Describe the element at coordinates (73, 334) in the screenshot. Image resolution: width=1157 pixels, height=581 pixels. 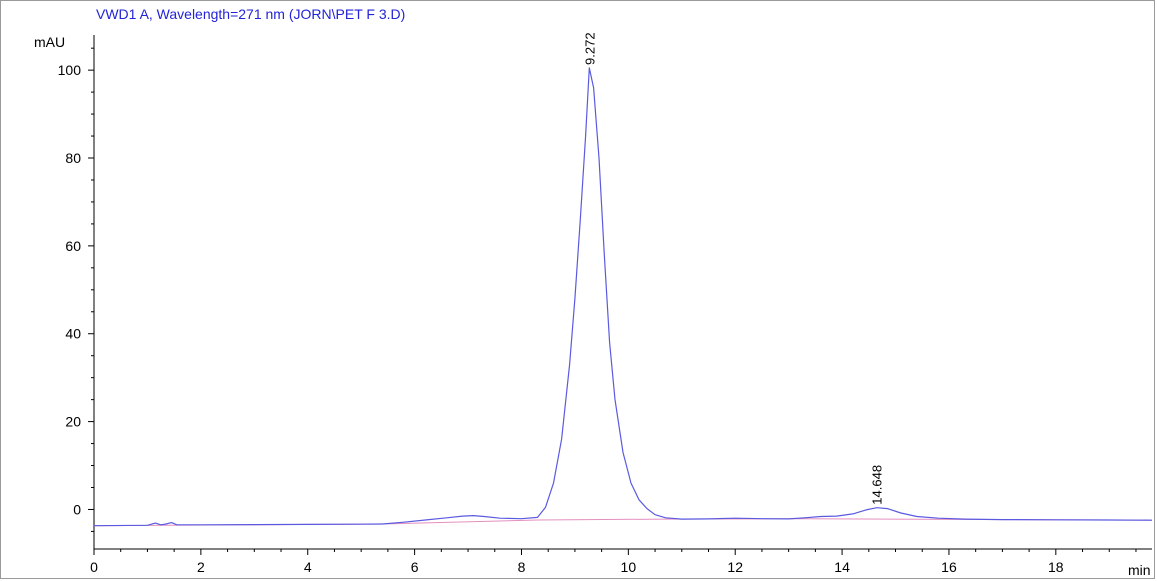
I see `y-tick-label: 40` at that location.